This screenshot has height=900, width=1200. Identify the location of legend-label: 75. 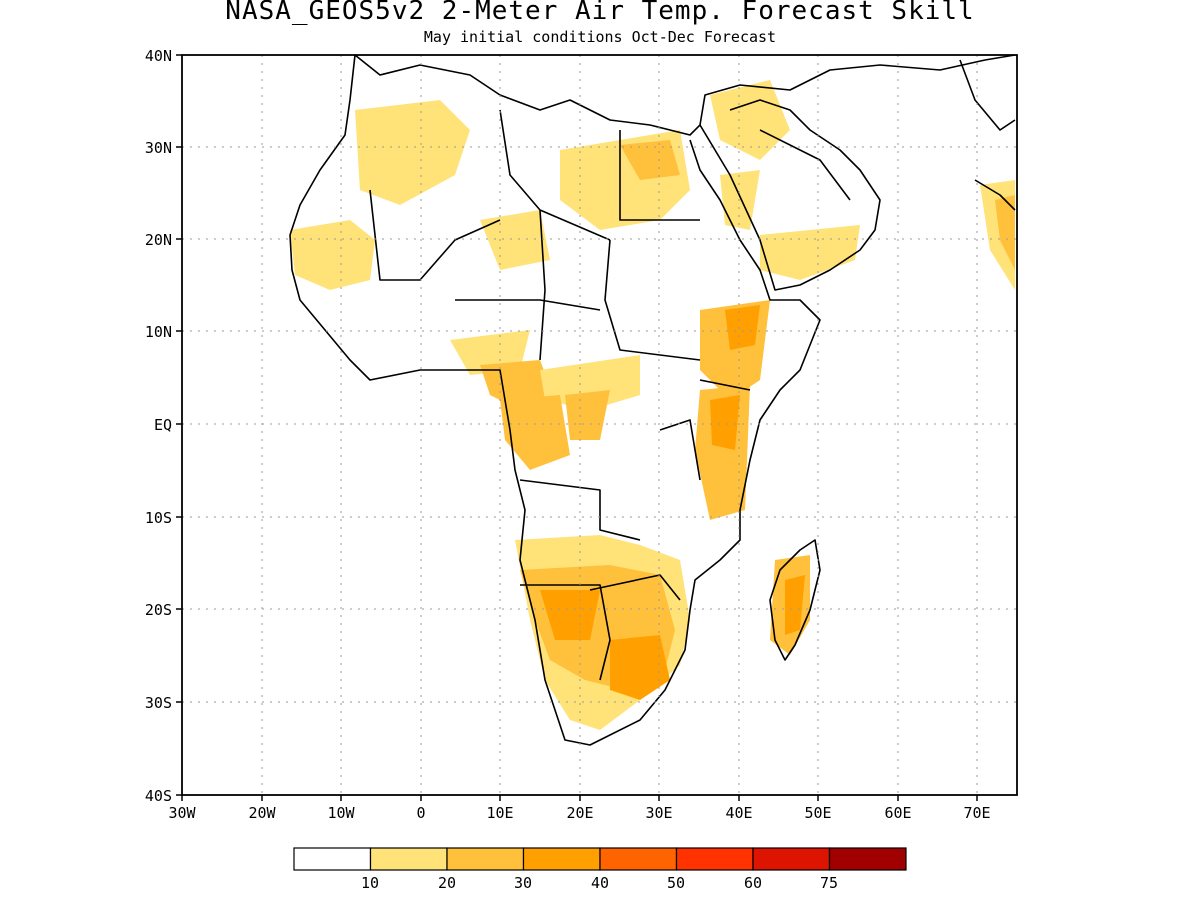
(829, 883).